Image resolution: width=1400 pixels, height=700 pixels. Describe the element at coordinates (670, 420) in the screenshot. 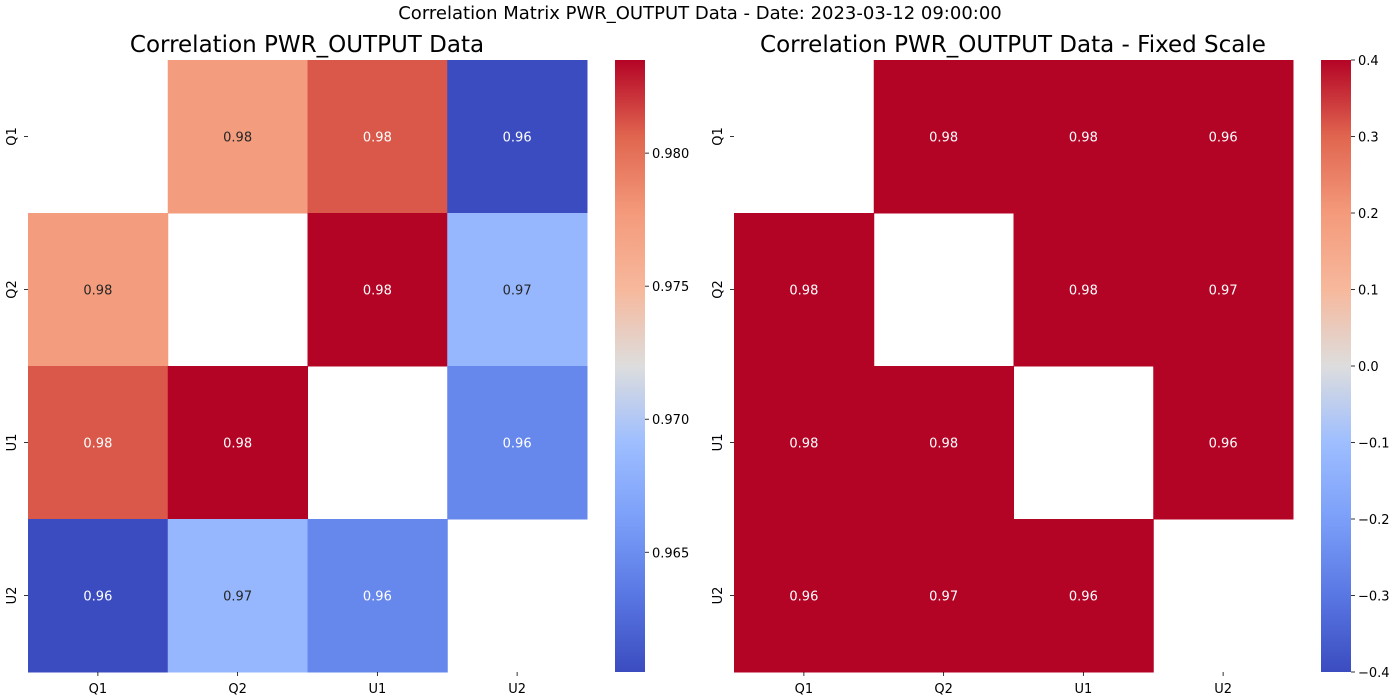

I see `colorbar-tick-label: 0.970` at that location.